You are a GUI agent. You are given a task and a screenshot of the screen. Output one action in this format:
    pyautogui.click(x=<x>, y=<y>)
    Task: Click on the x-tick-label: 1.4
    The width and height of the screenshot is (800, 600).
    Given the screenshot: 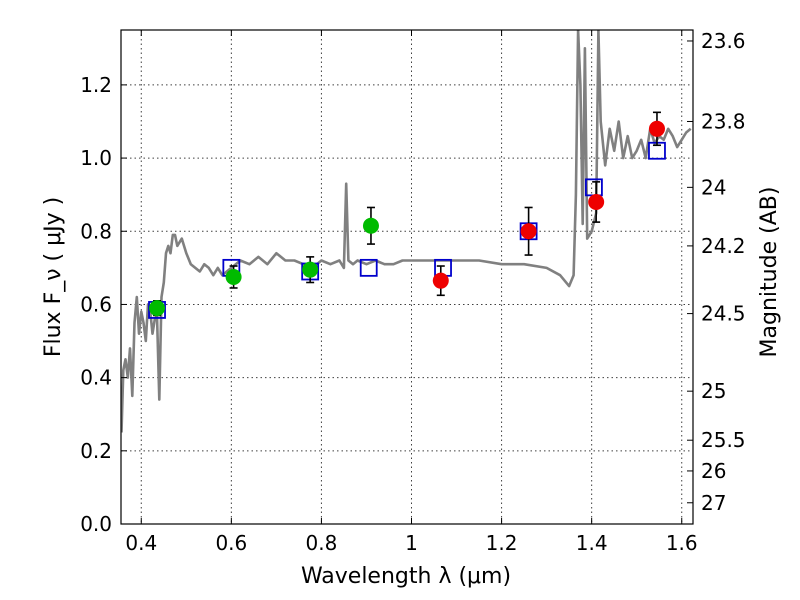 What is the action you would take?
    pyautogui.click(x=592, y=543)
    